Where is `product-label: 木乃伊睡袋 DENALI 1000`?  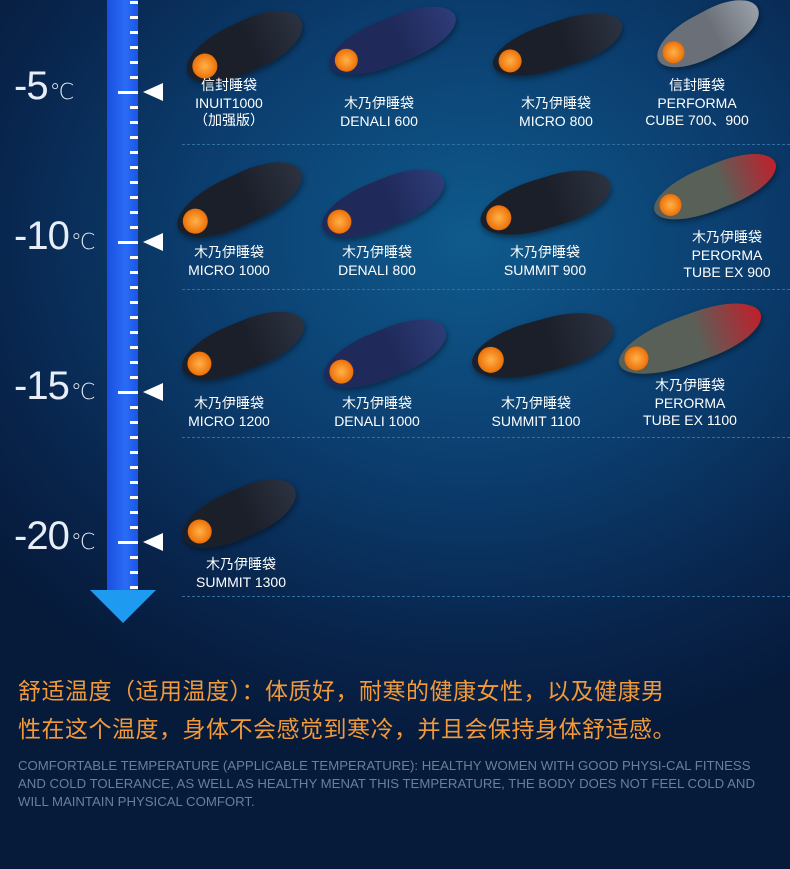
product-label: 木乃伊睡袋 DENALI 1000 is located at coordinates (377, 412).